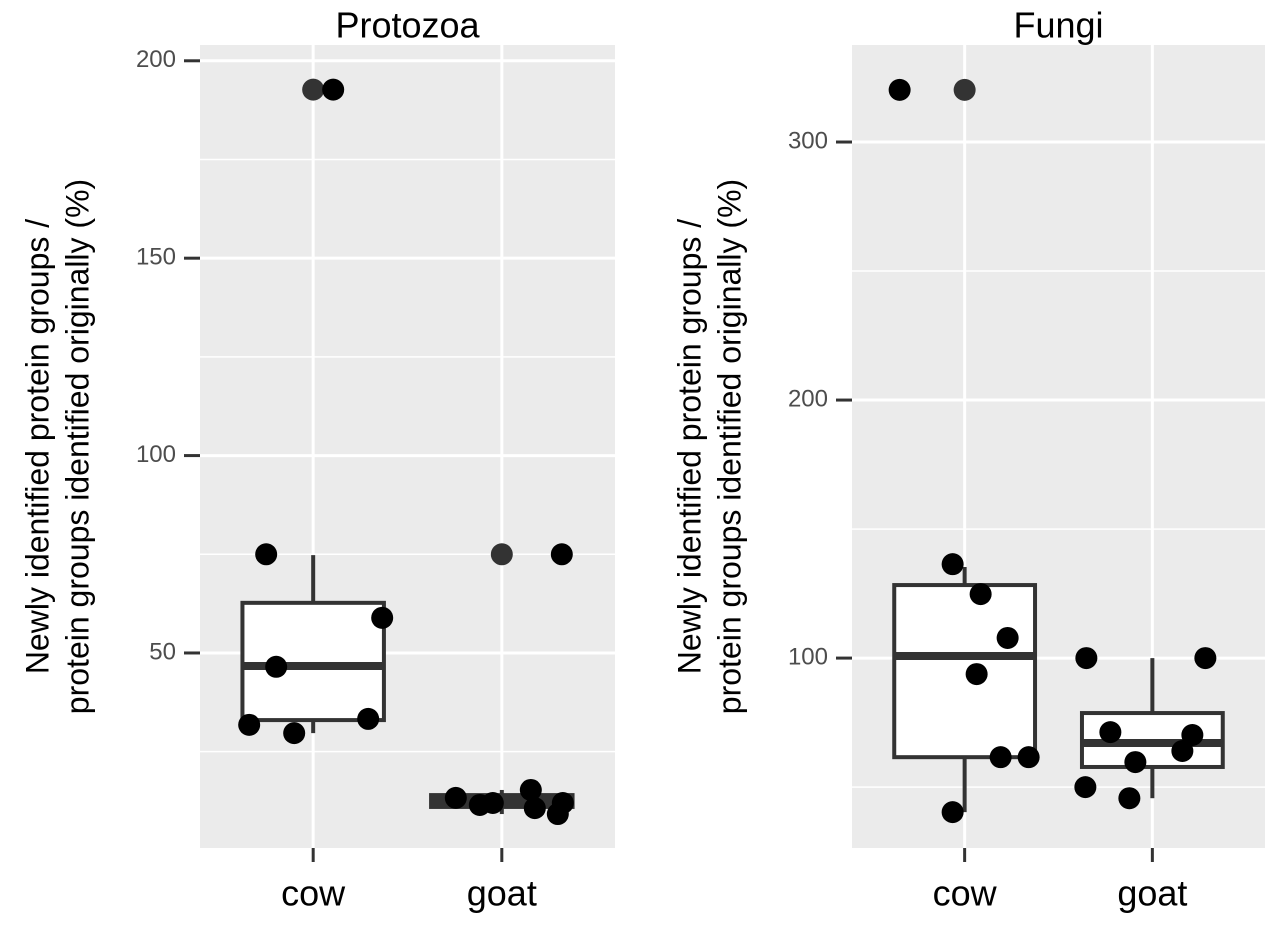 This screenshot has height=928, width=1280. Describe the element at coordinates (1058, 25) in the screenshot. I see `chart-title: Fungi` at that location.